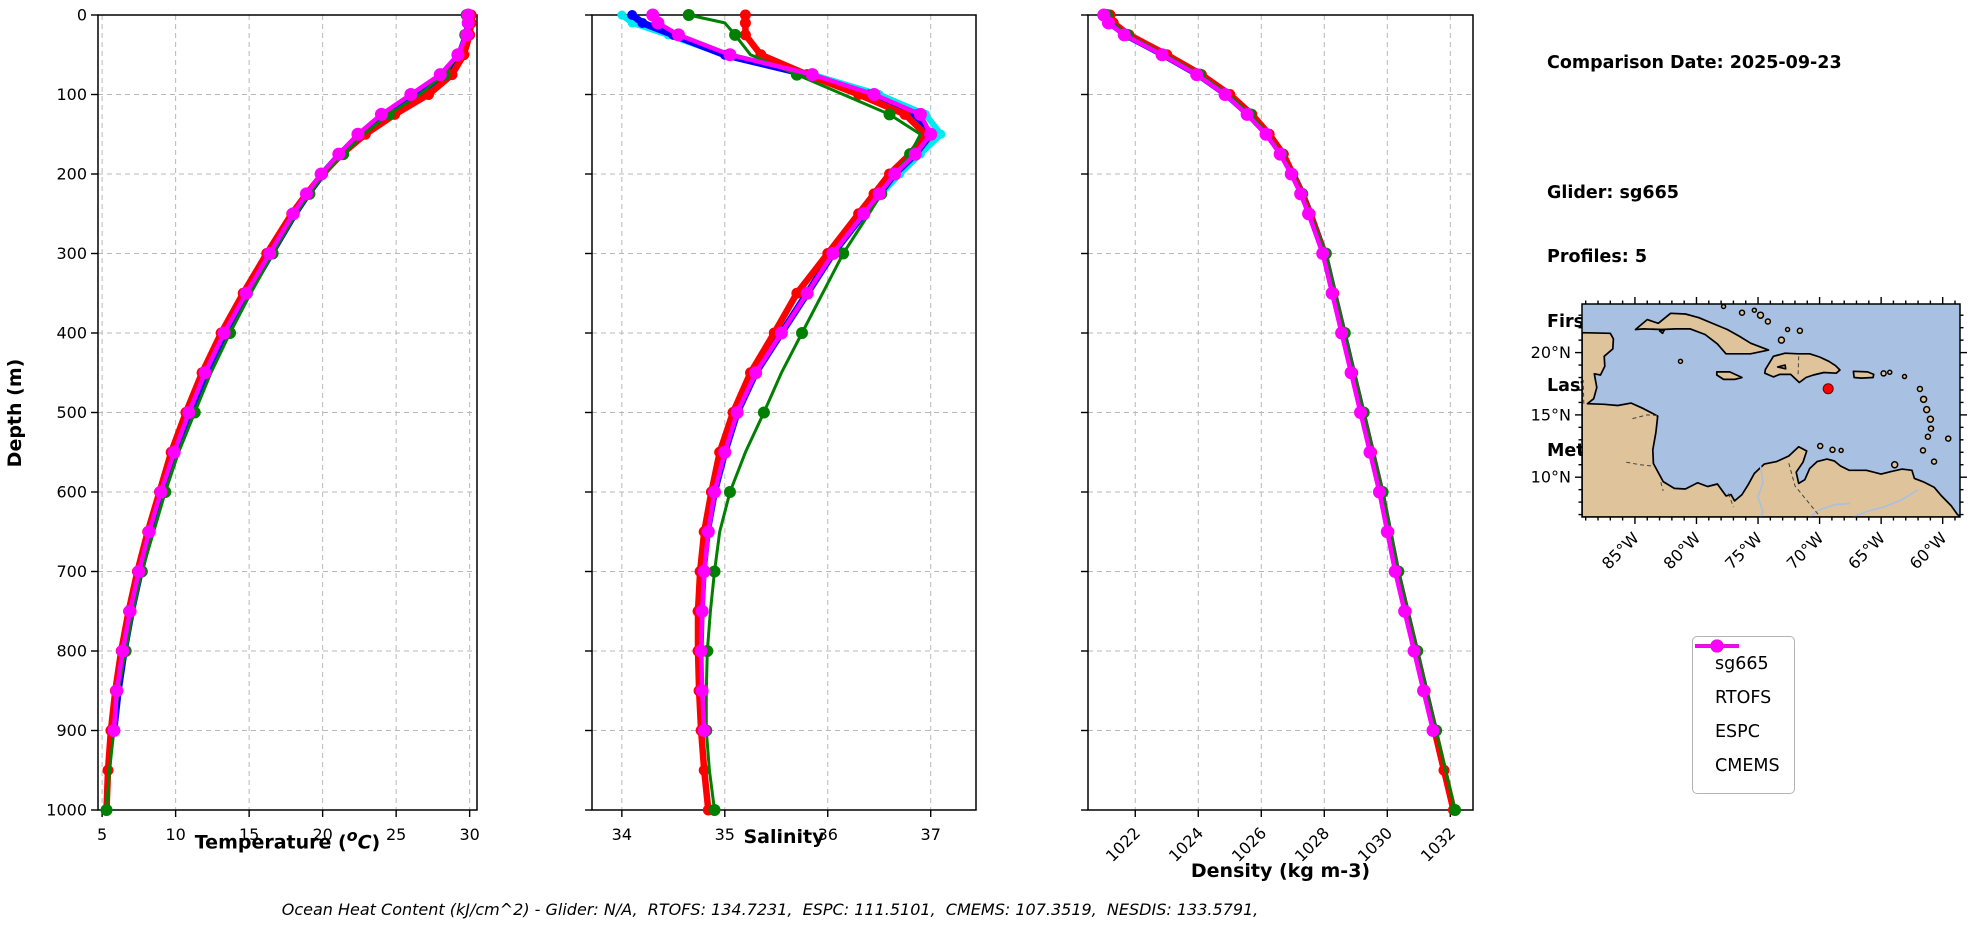  What do you see at coordinates (1620, 550) in the screenshot?
I see `map-lon-label: 85°W` at bounding box center [1620, 550].